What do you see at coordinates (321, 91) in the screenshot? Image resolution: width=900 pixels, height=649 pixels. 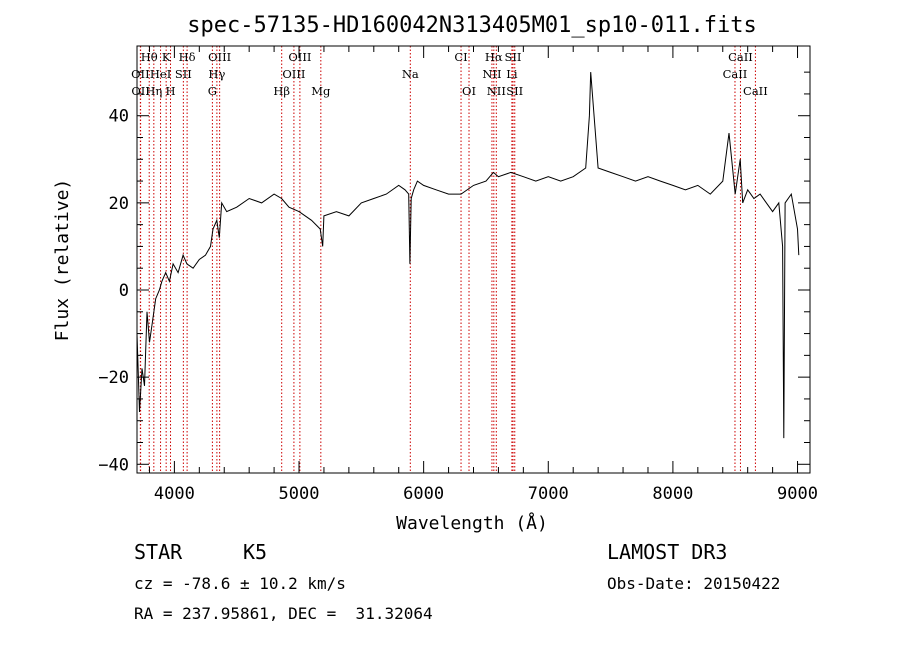 I see `line-label: Mg` at bounding box center [321, 91].